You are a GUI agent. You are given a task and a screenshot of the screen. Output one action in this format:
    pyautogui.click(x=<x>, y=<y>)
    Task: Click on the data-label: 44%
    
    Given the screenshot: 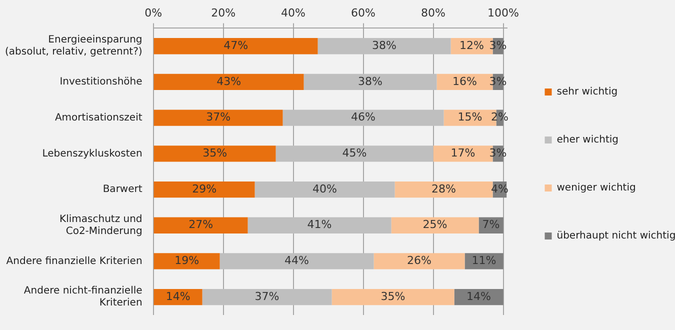 What is the action you would take?
    pyautogui.click(x=297, y=261)
    